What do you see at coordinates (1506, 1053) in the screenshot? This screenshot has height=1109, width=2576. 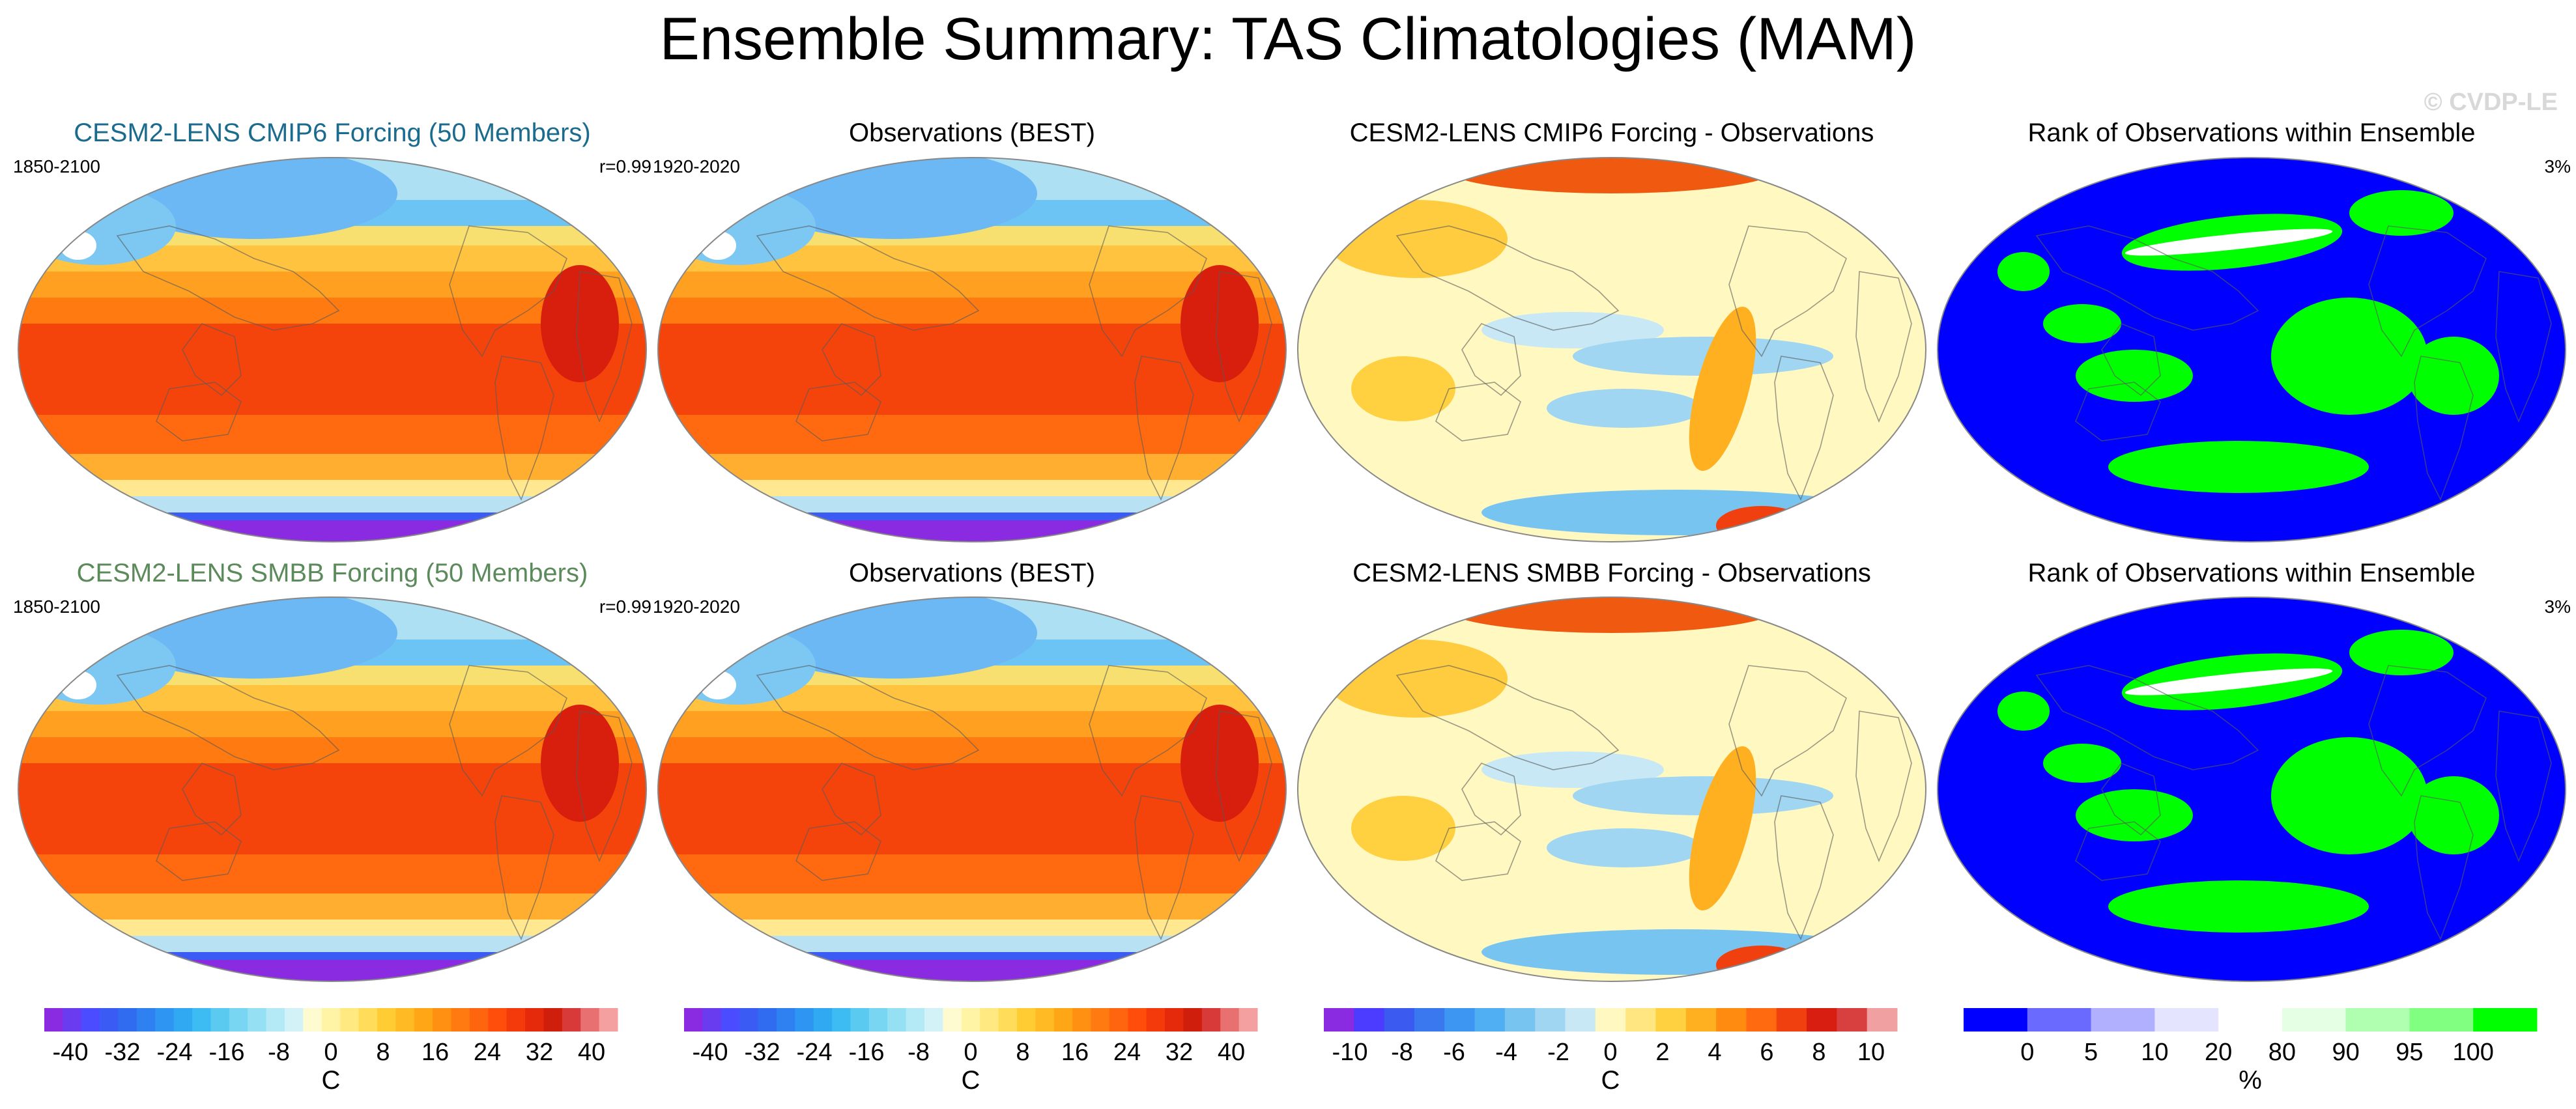 I see `colorbar-tick-label: -4` at bounding box center [1506, 1053].